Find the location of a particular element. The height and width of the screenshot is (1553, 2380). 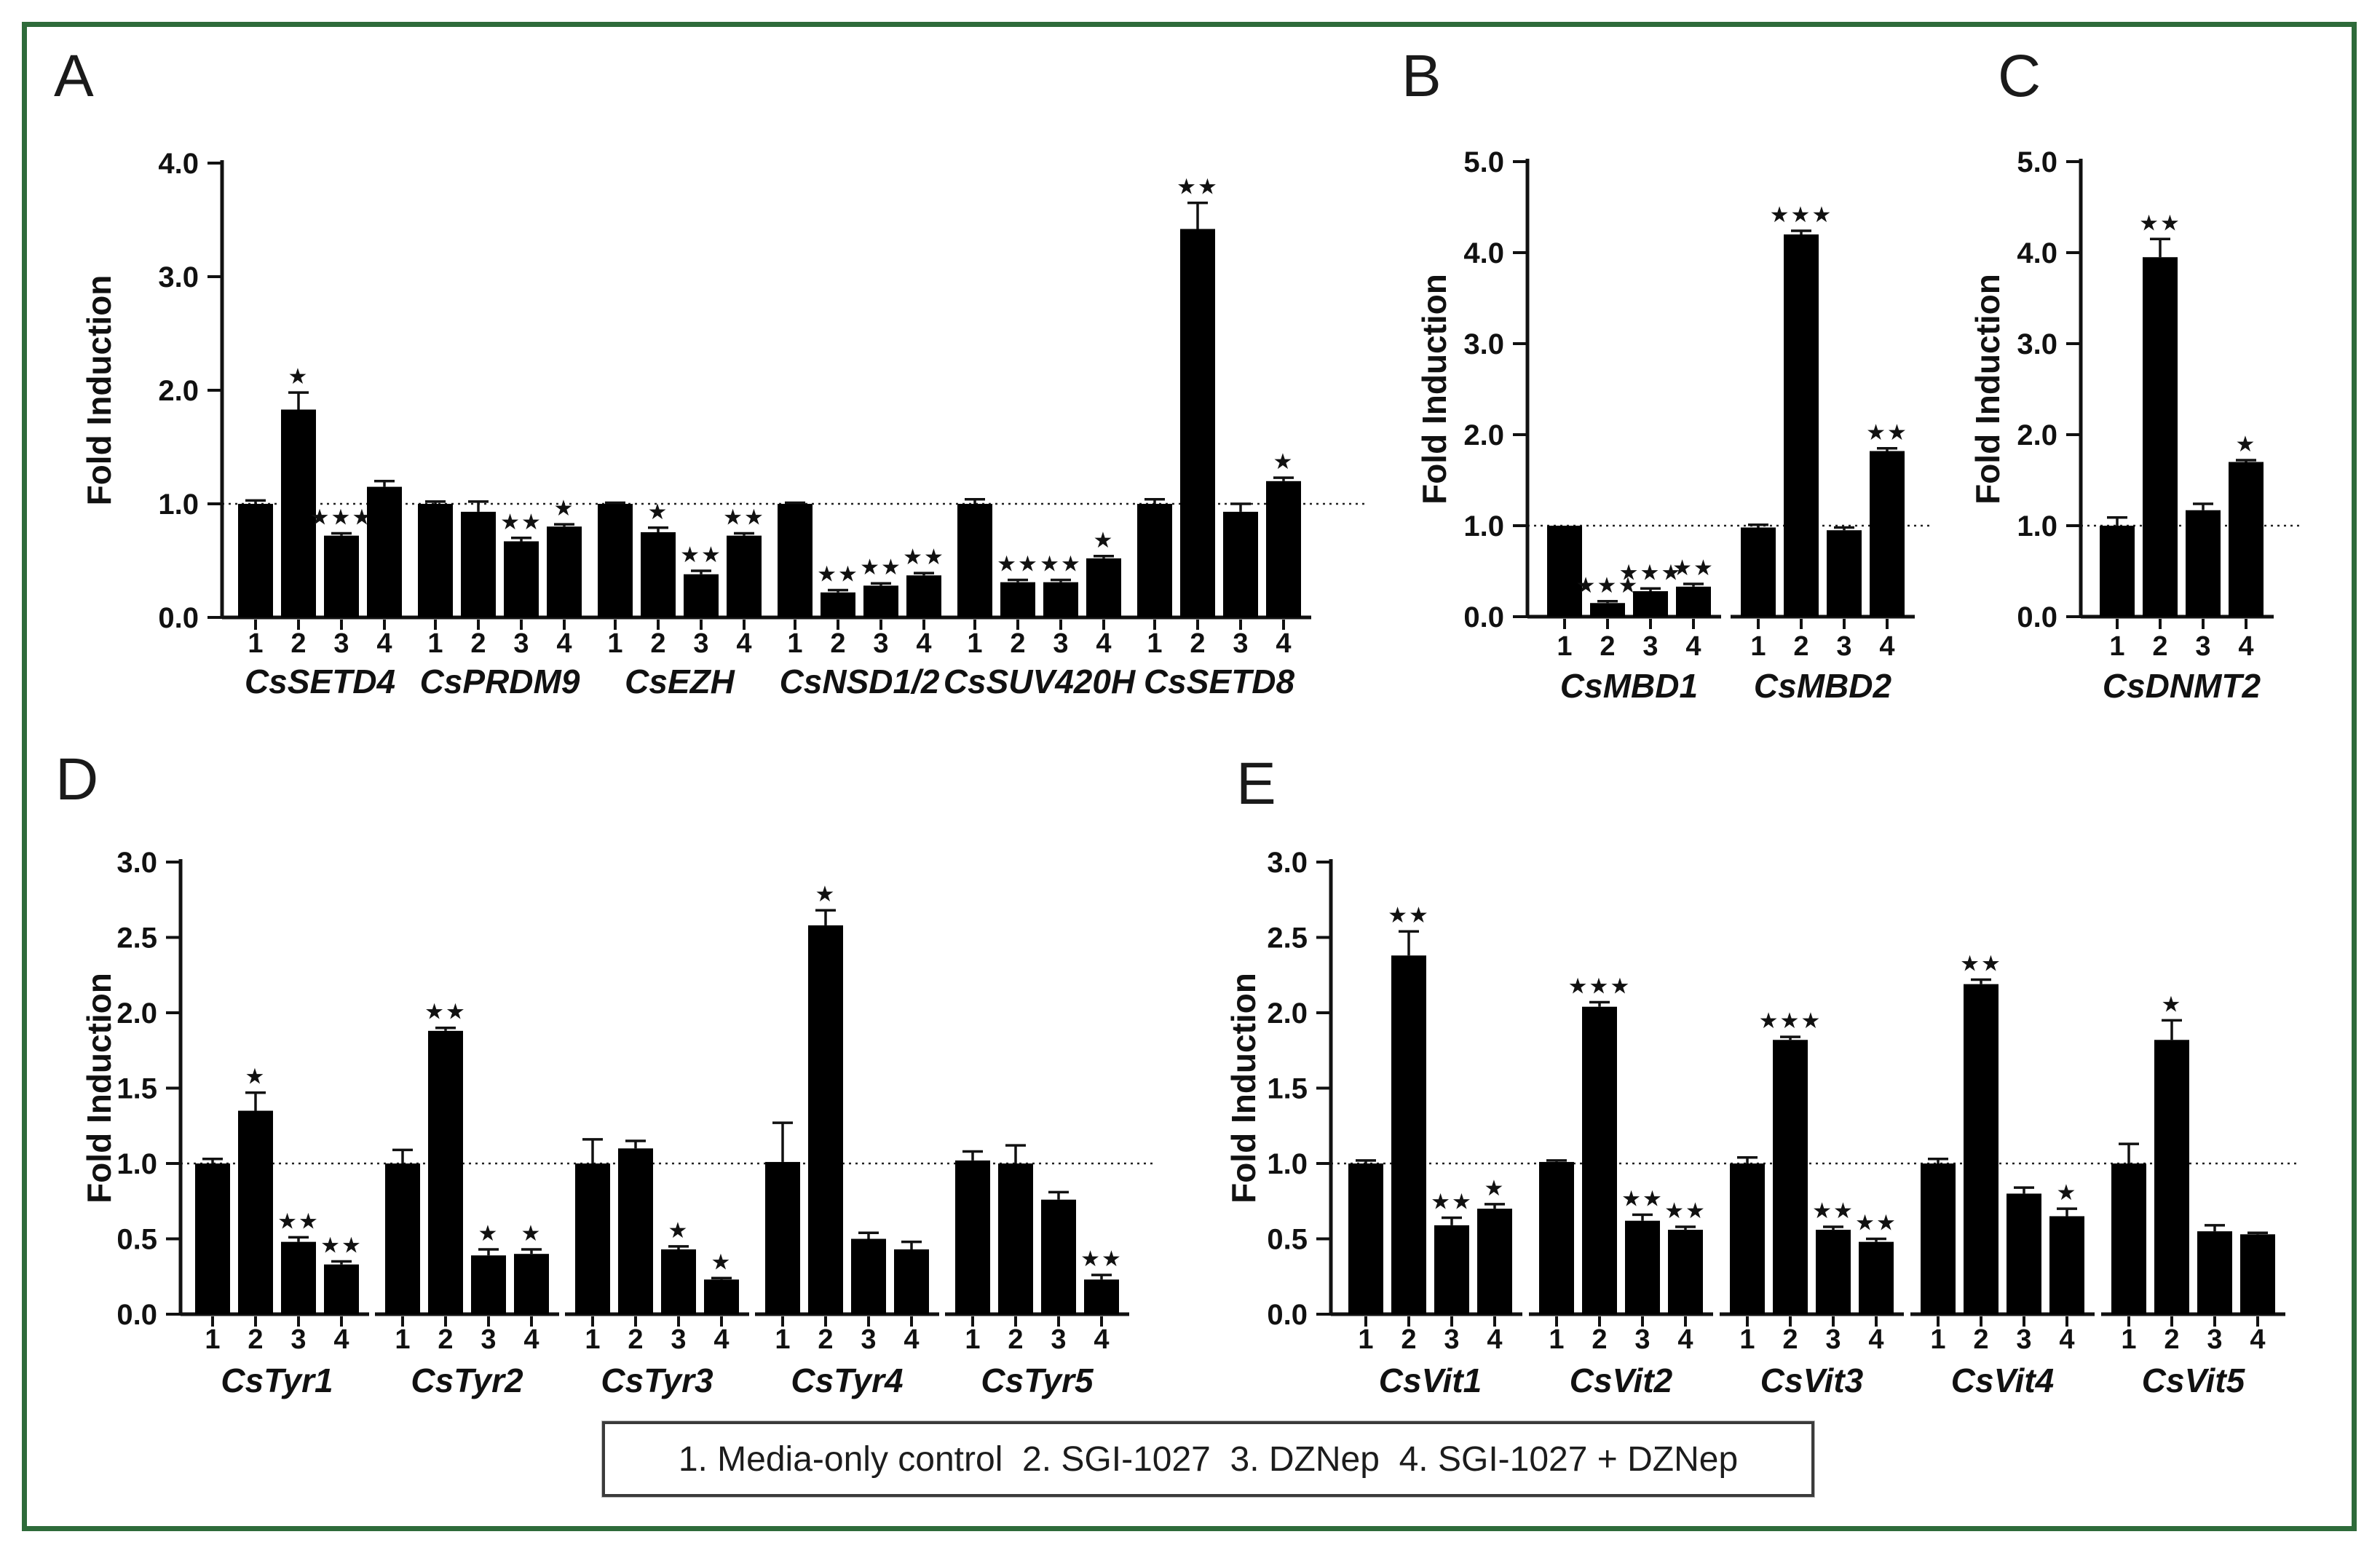

svg-text: 2.0 is located at coordinates (2037, 435).